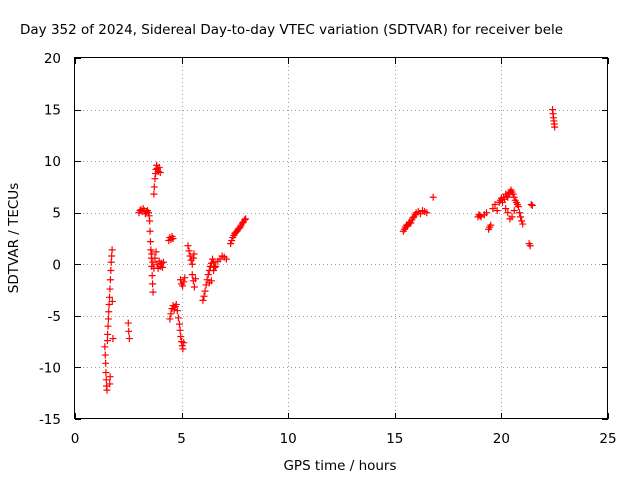 This screenshot has width=640, height=480. What do you see at coordinates (339, 466) in the screenshot?
I see `x-axis-label: GPS time / hours` at bounding box center [339, 466].